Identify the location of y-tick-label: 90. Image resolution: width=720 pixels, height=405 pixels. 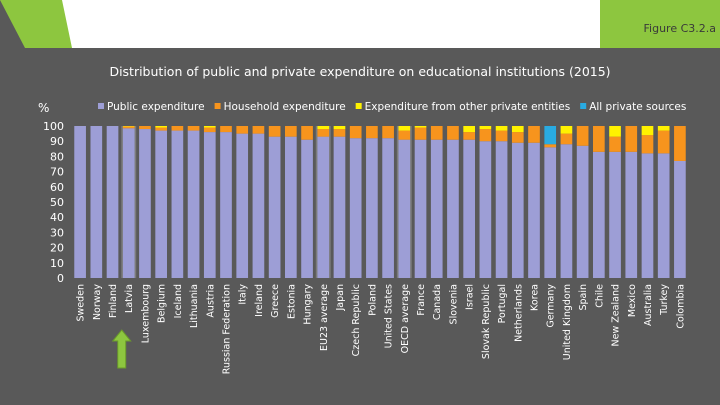
(57, 141).